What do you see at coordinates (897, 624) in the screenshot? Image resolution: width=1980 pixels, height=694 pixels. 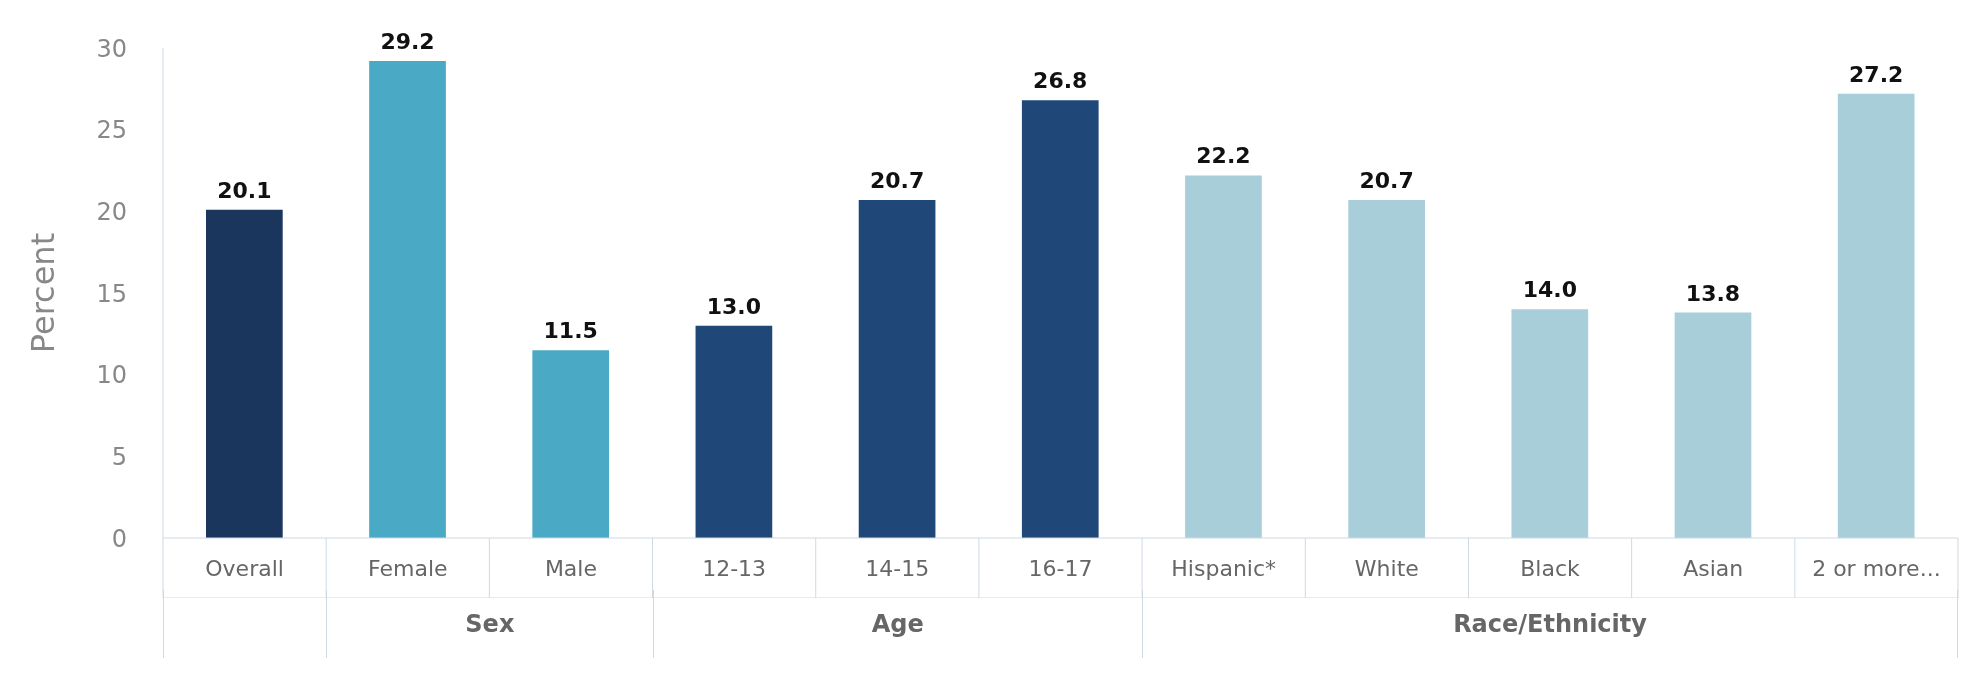 I see `text: Age` at bounding box center [897, 624].